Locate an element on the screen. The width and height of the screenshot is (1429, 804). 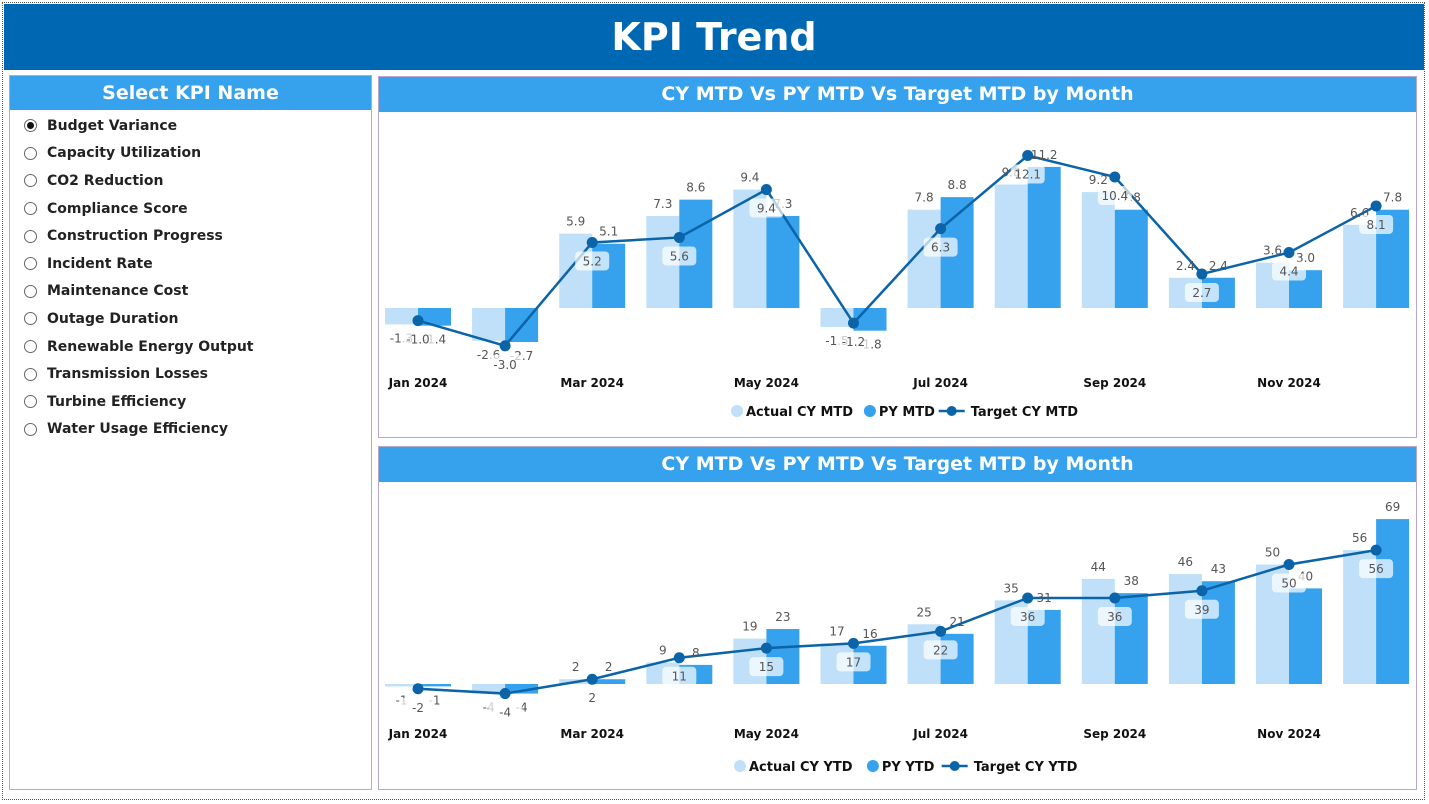
actual-label: 9.4 is located at coordinates (749, 178).